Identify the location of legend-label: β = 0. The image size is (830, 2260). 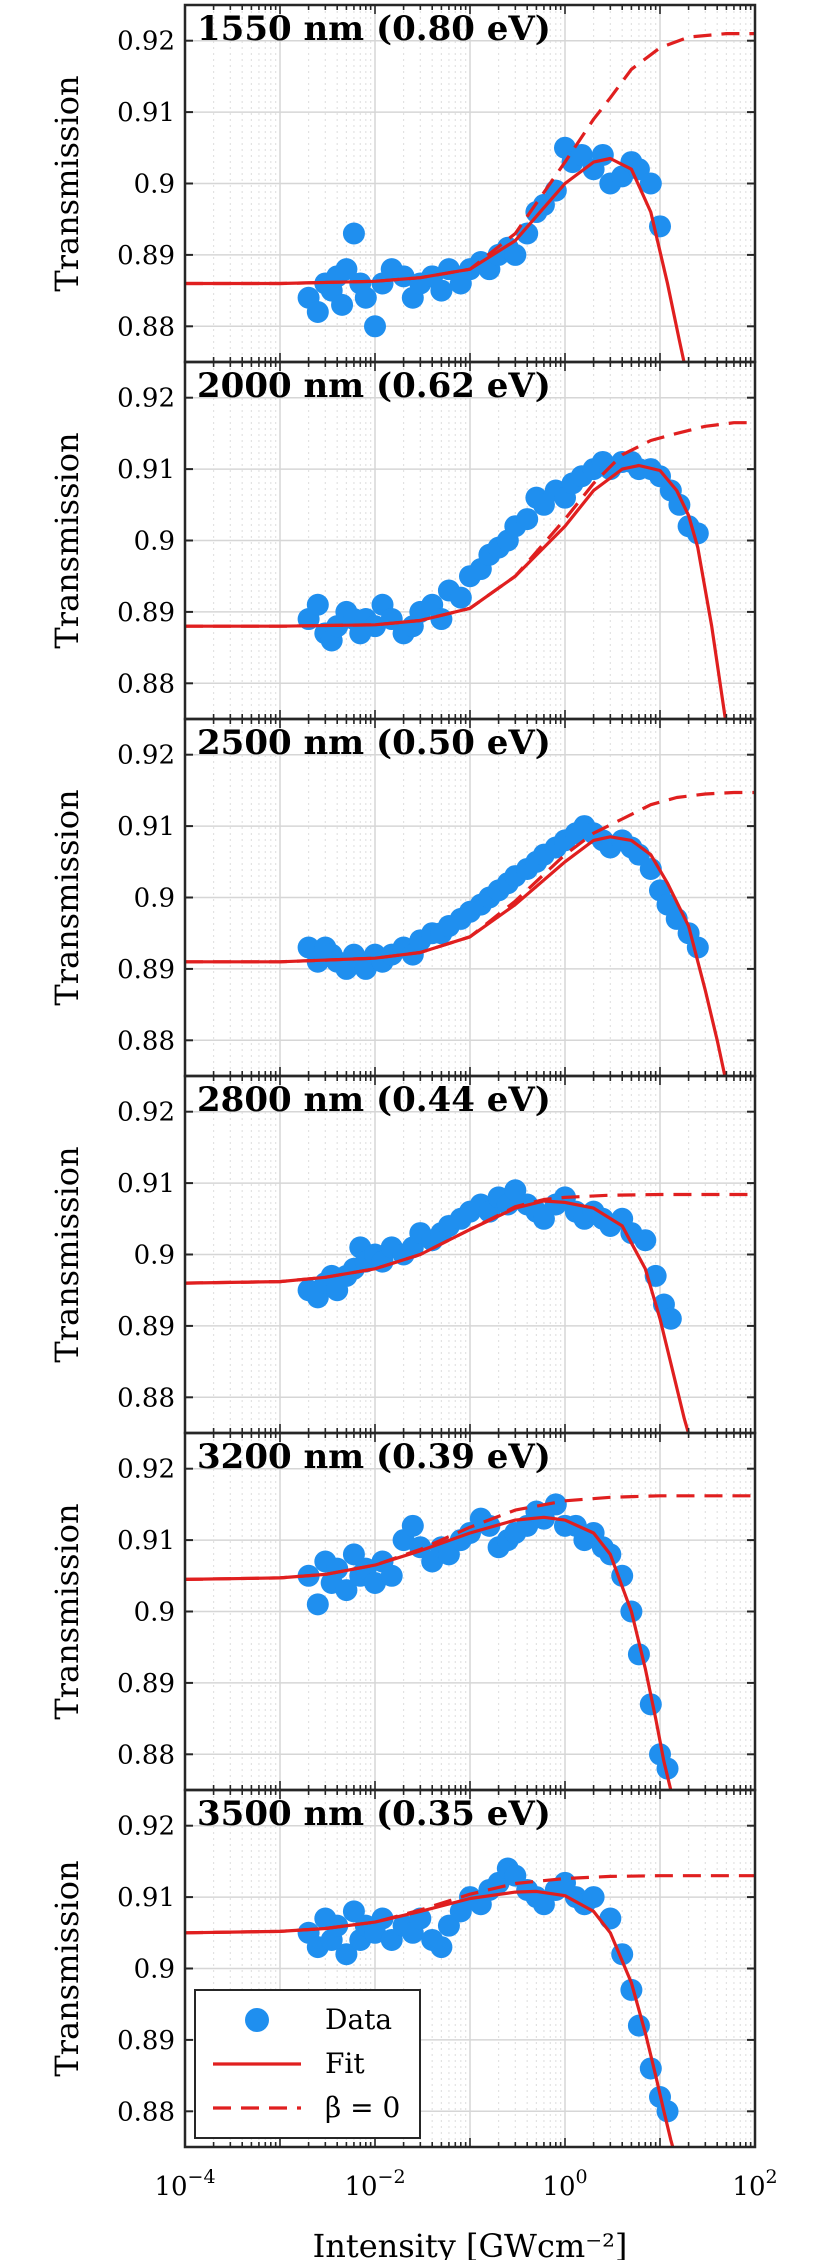
(362, 2107).